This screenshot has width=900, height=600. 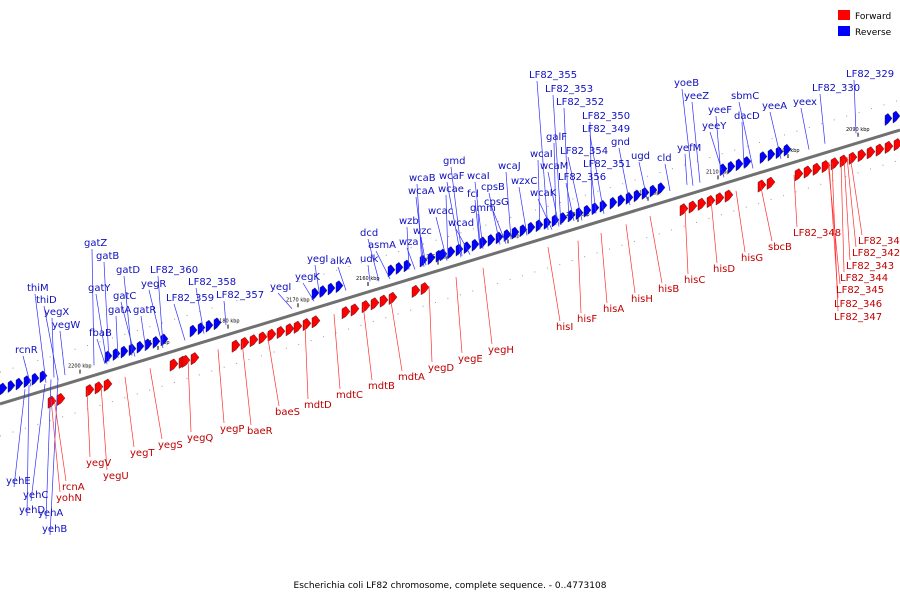 What do you see at coordinates (587, 319) in the screenshot?
I see `forward-gene-label: hisF` at bounding box center [587, 319].